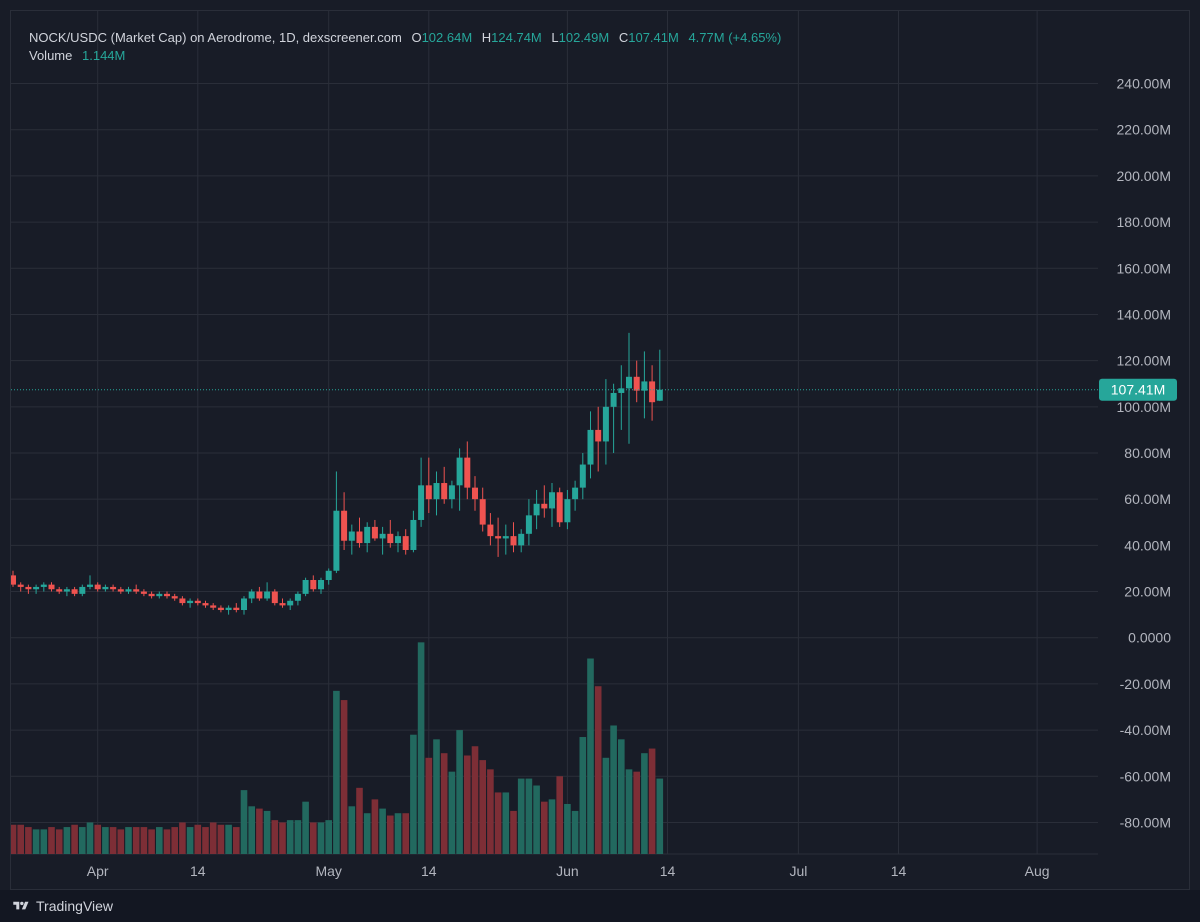  I want to click on legend-low-value: 102.49M, so click(584, 37).